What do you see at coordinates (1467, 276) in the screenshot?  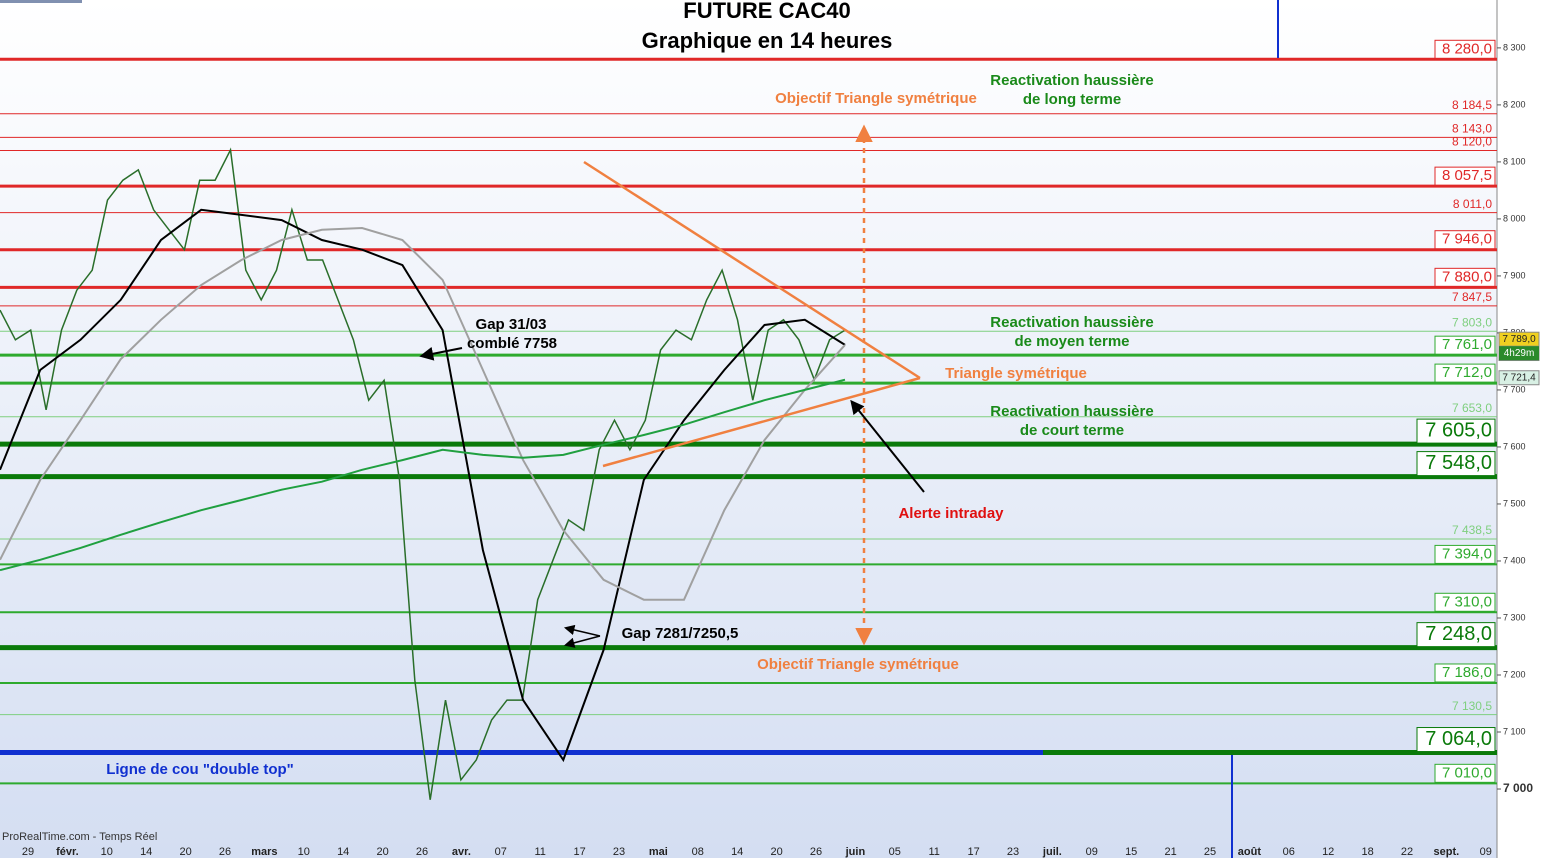 I see `level-label: 7 880,0` at bounding box center [1467, 276].